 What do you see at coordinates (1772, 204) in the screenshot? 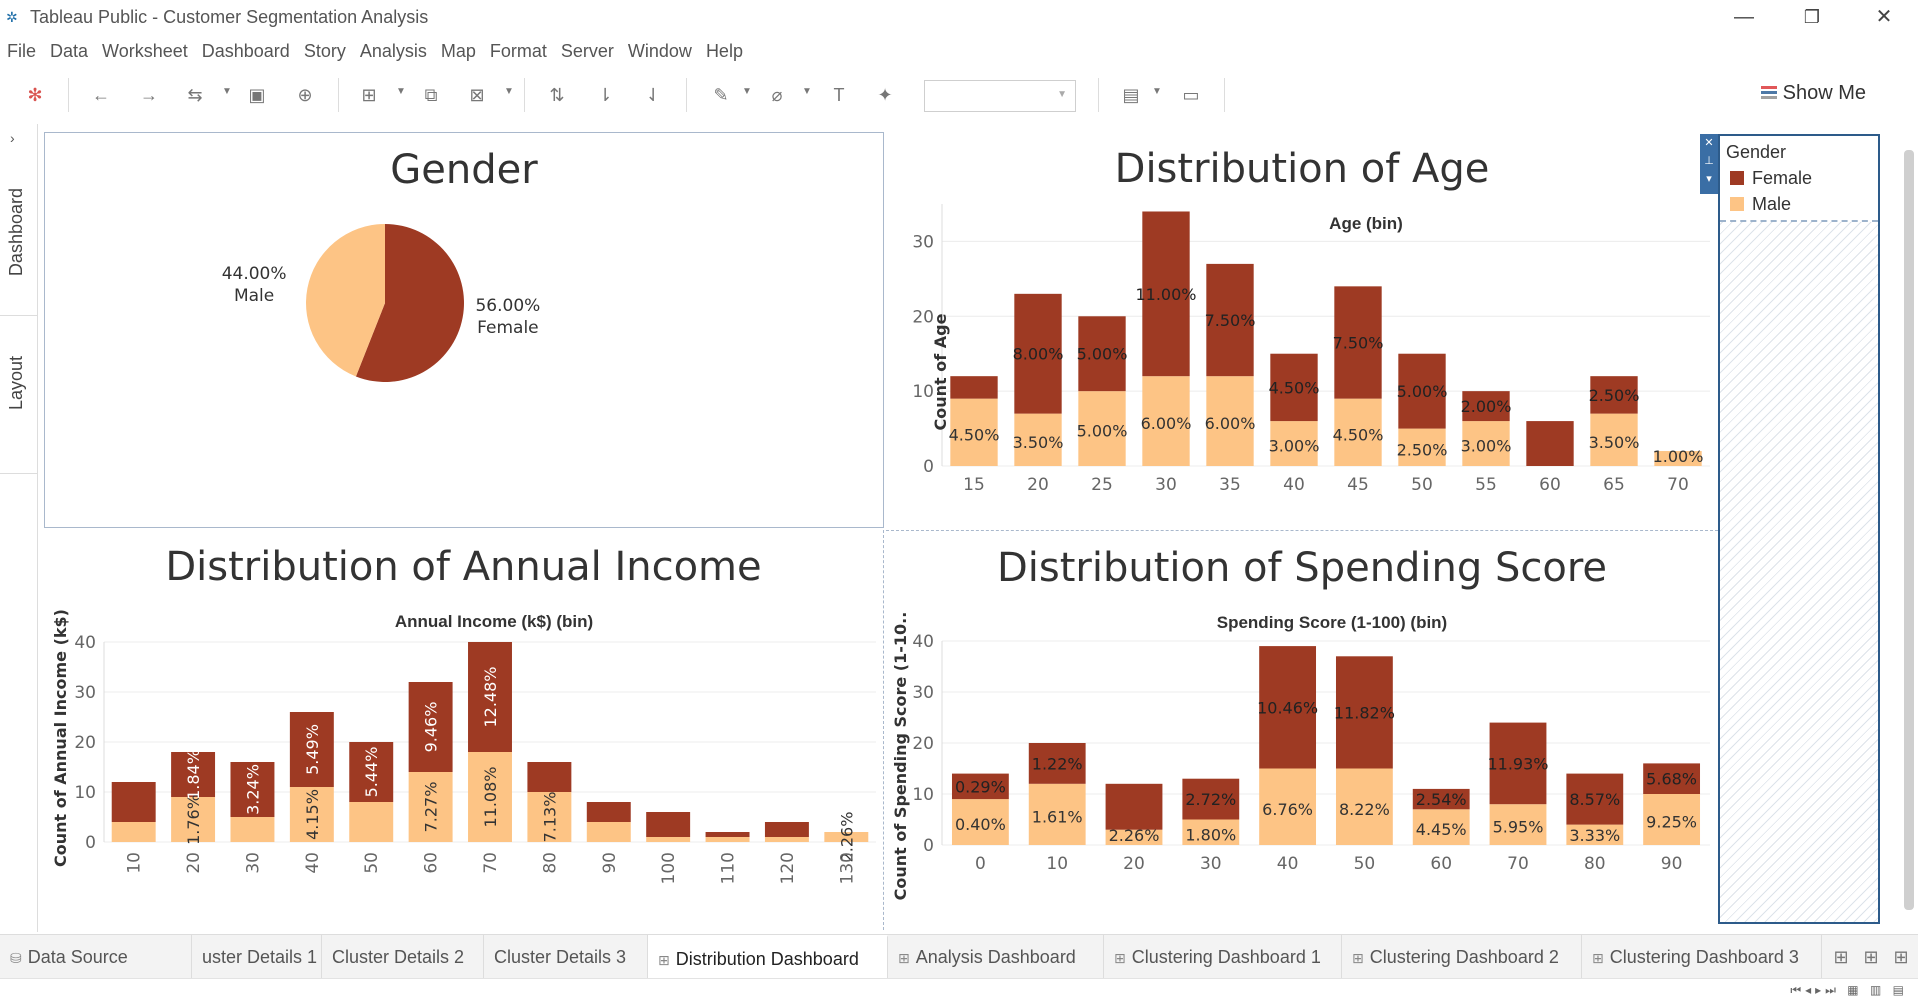
I see `legend-label: Male` at bounding box center [1772, 204].